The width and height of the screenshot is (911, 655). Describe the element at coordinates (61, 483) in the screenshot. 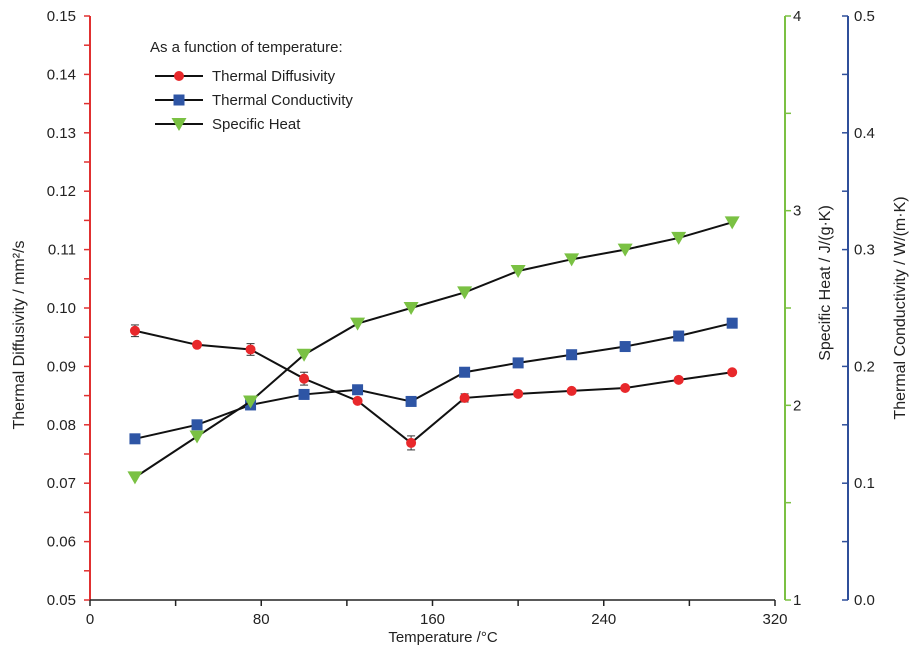

I see `left-axis-tick-label: 0.07` at that location.